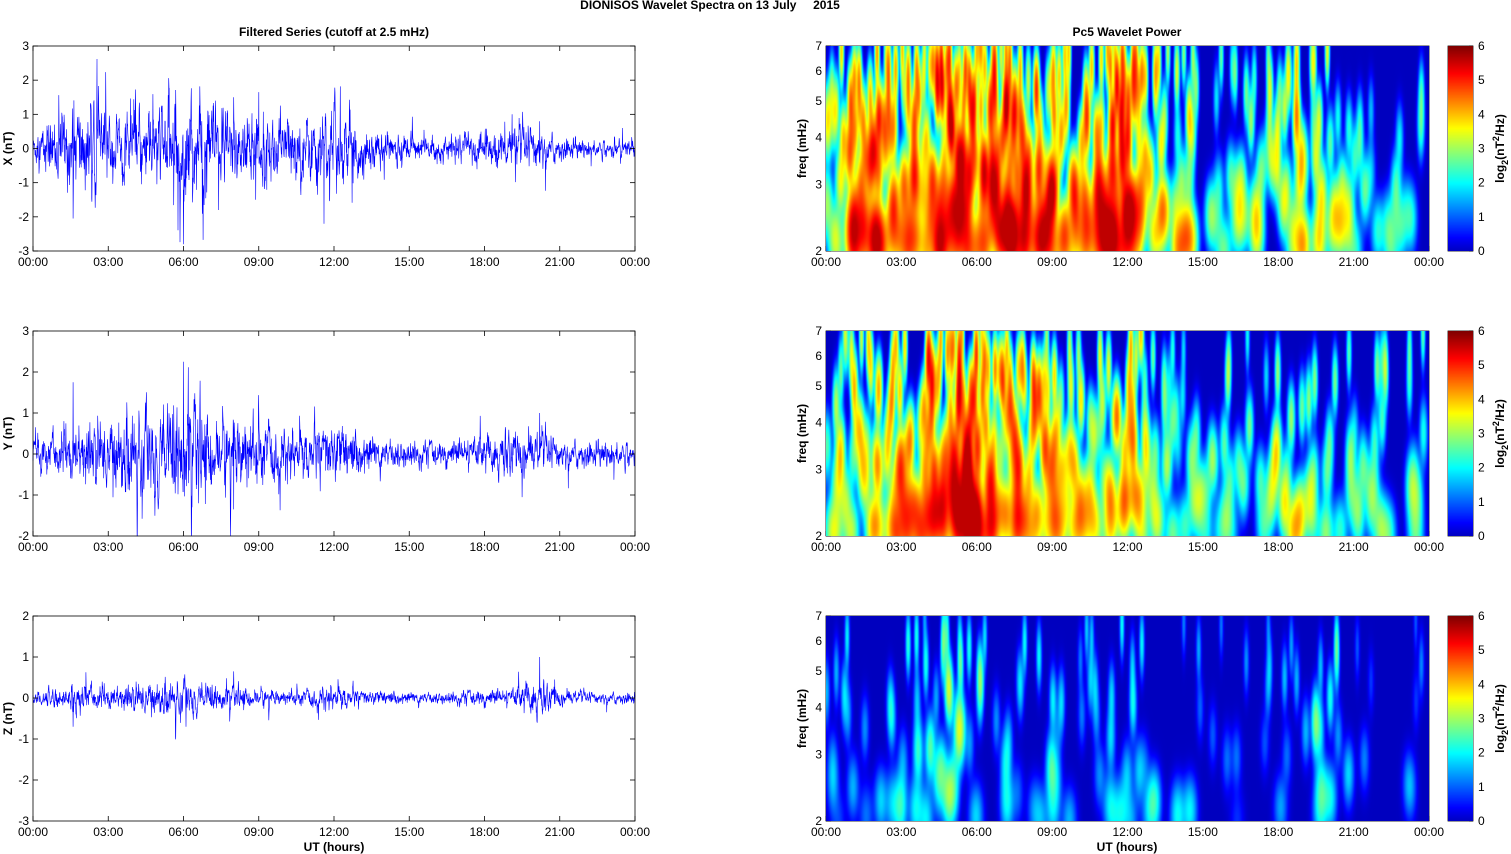  I want to click on ytick-label: 1, so click(25, 114).